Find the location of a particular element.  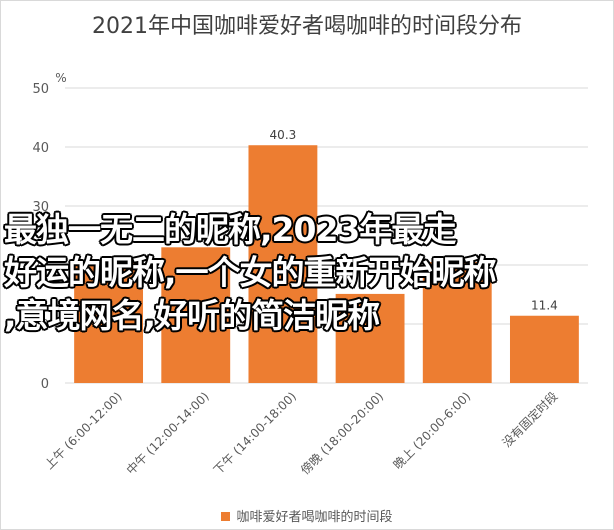

y-tick-label: 20 is located at coordinates (40, 266).